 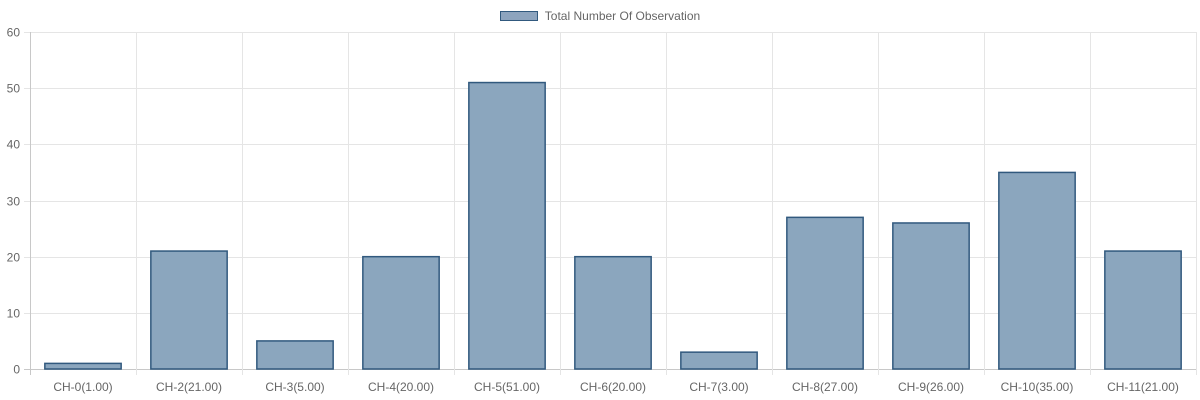 What do you see at coordinates (825, 387) in the screenshot?
I see `x-tick-label: CH-8(27.00)` at bounding box center [825, 387].